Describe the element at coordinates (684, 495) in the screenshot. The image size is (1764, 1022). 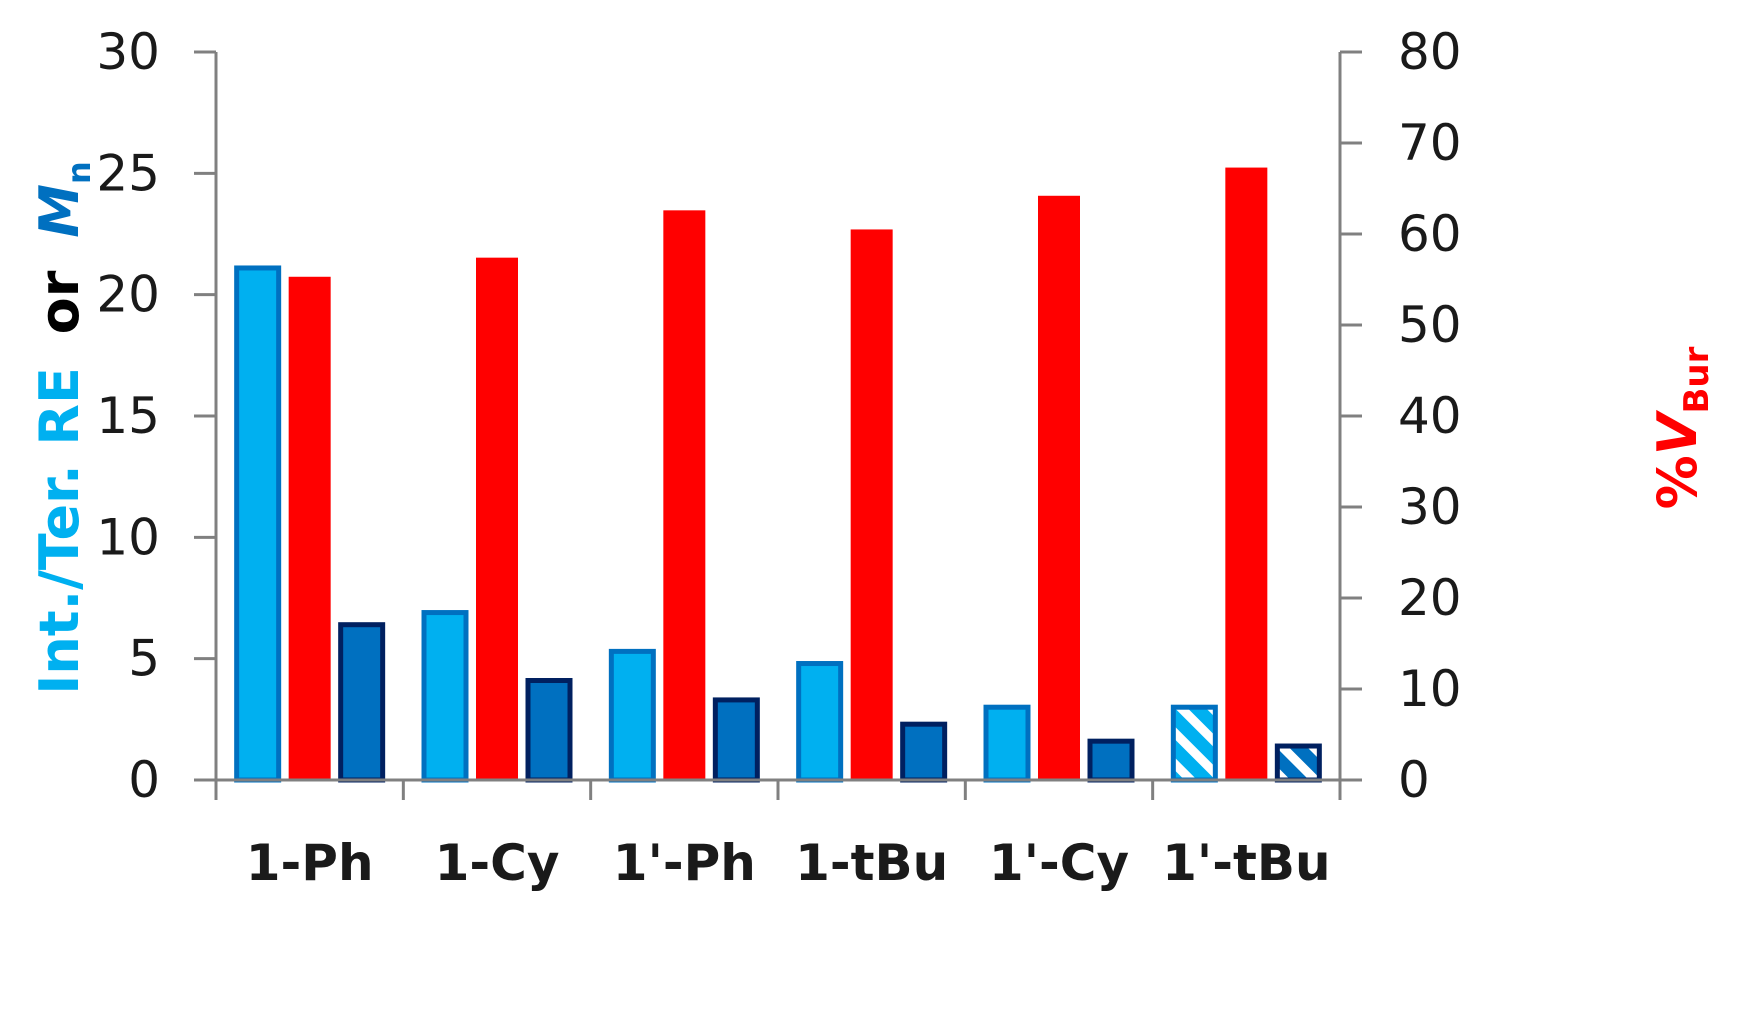
I see `bar-1'-Ph-series-2` at that location.